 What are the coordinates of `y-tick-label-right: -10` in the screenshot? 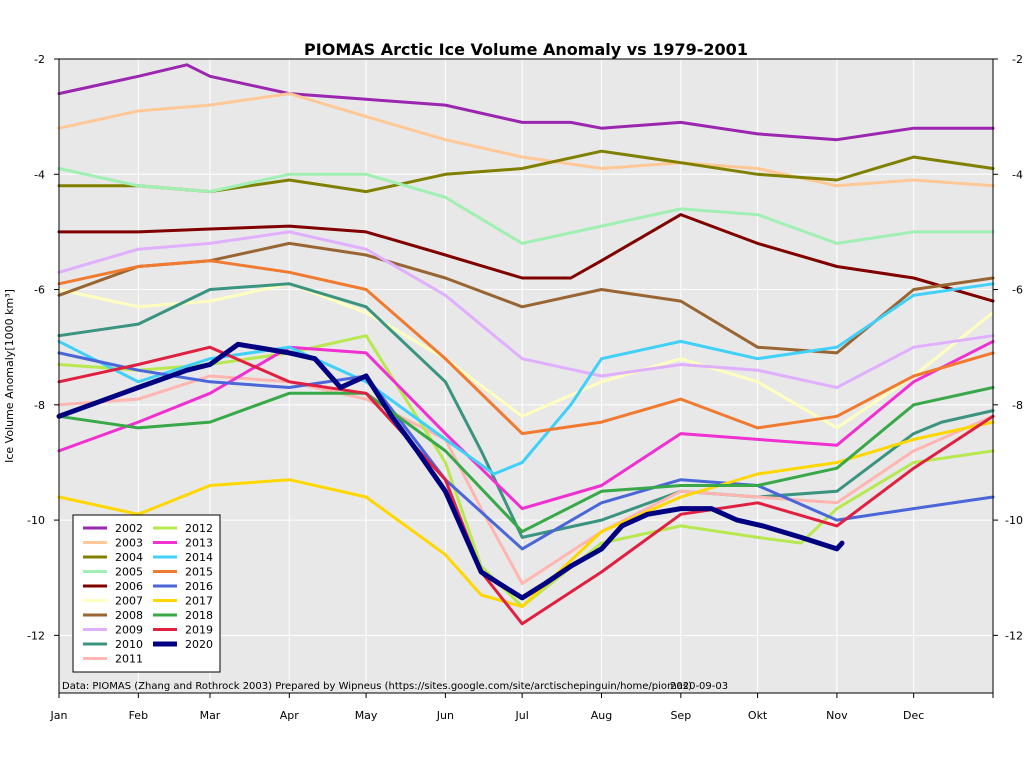 It's located at (1014, 520).